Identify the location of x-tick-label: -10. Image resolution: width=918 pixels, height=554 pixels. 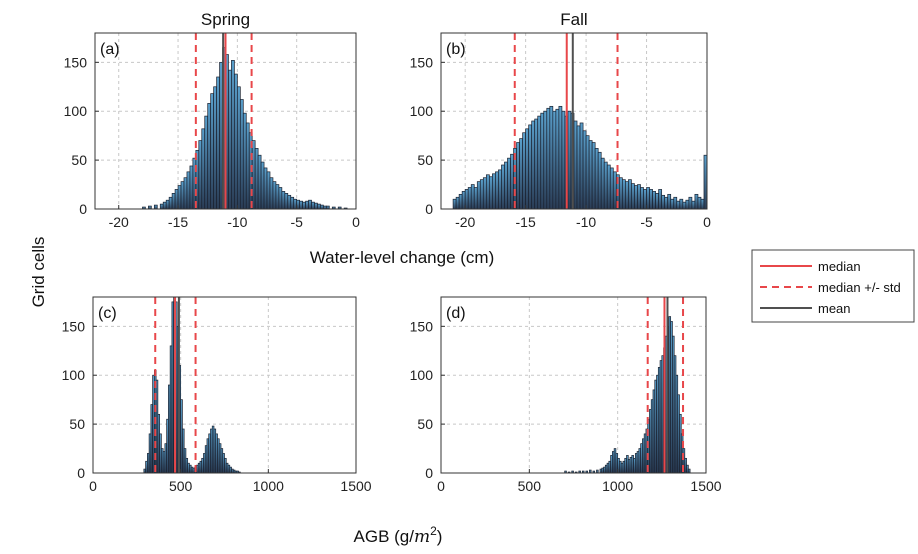
(237, 222).